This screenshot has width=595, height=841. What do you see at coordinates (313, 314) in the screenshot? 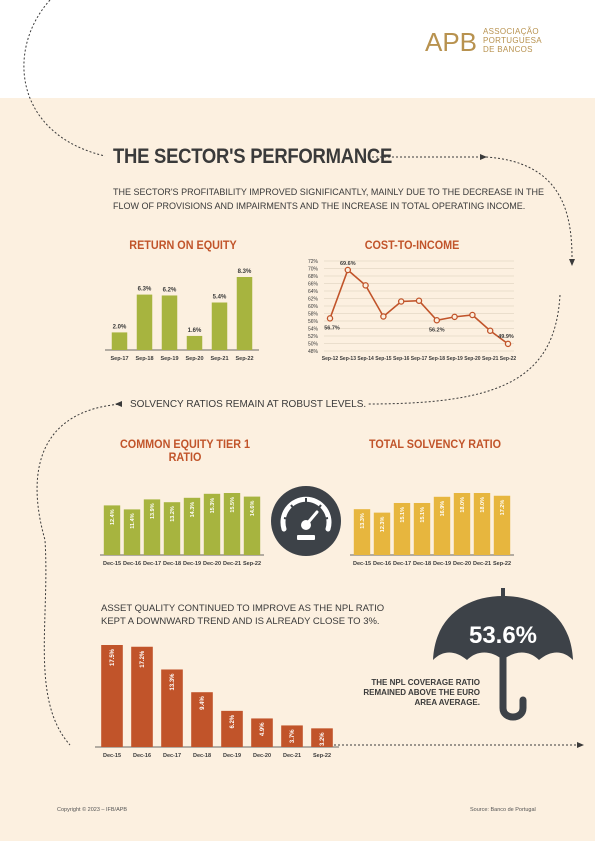
I see `y-tick-label: 58%` at bounding box center [313, 314].